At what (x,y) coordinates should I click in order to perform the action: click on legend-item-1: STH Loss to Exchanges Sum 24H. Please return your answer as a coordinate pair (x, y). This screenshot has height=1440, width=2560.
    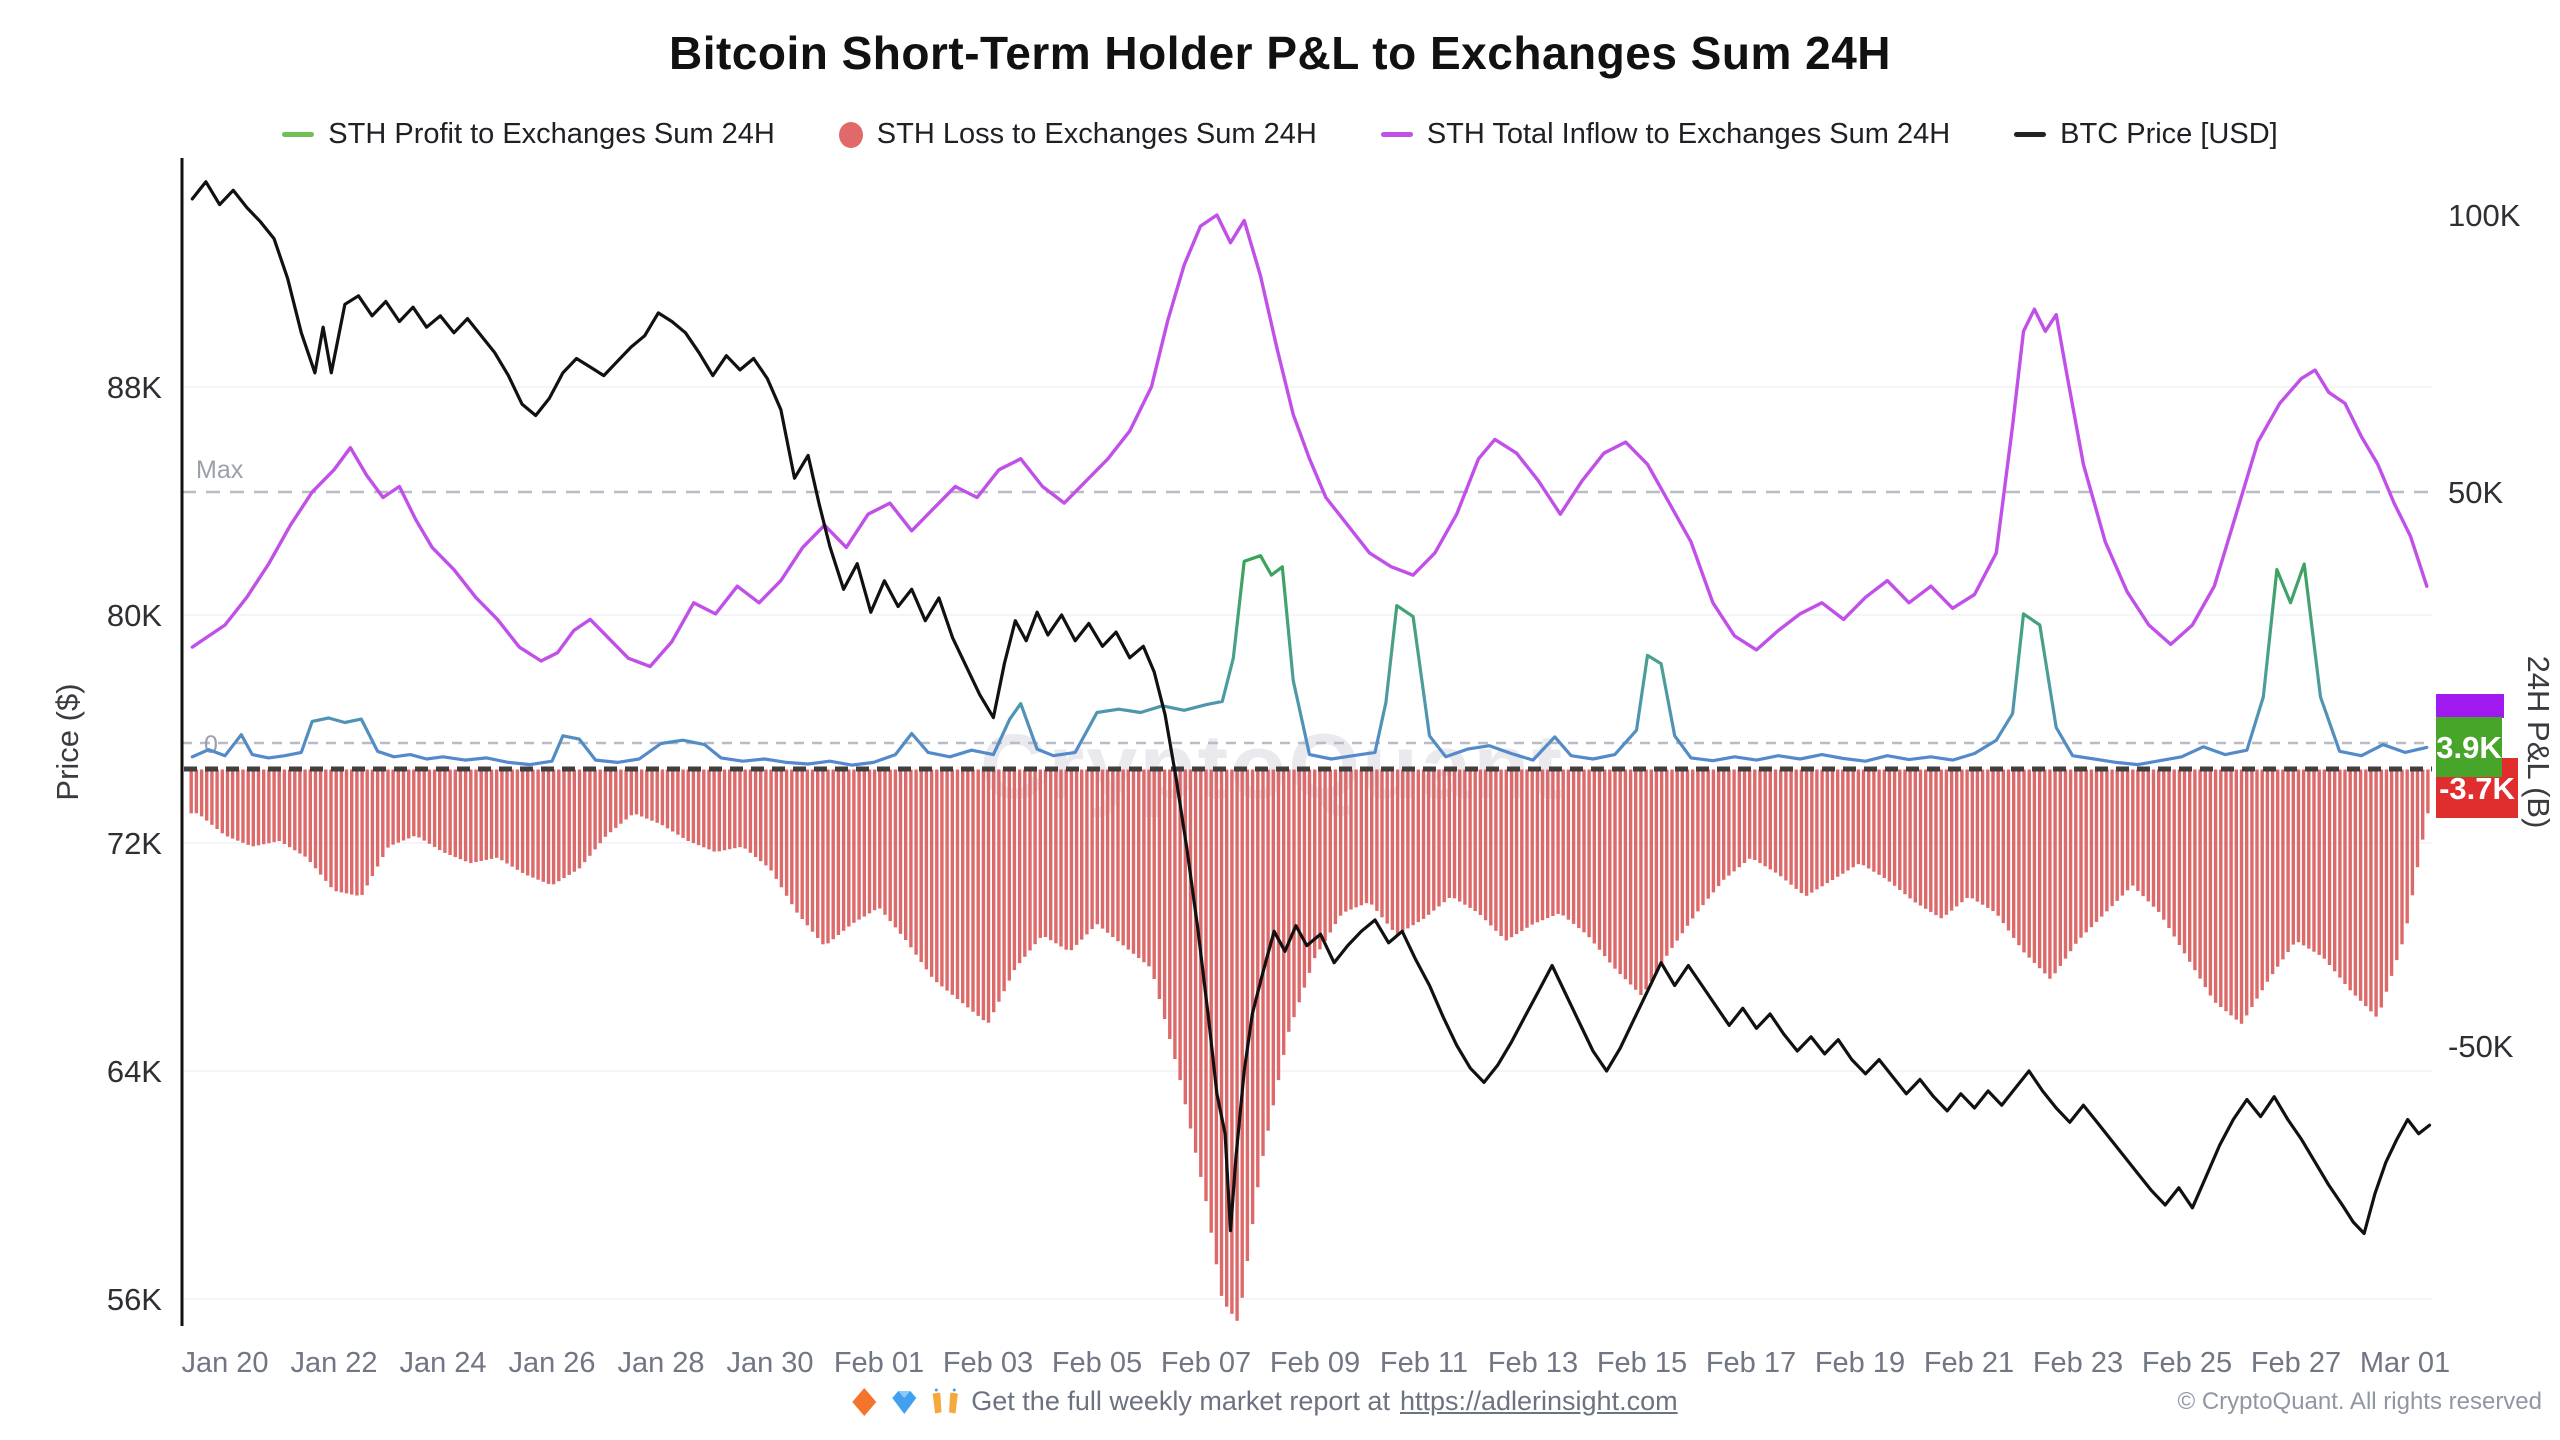
    Looking at the image, I should click on (1077, 134).